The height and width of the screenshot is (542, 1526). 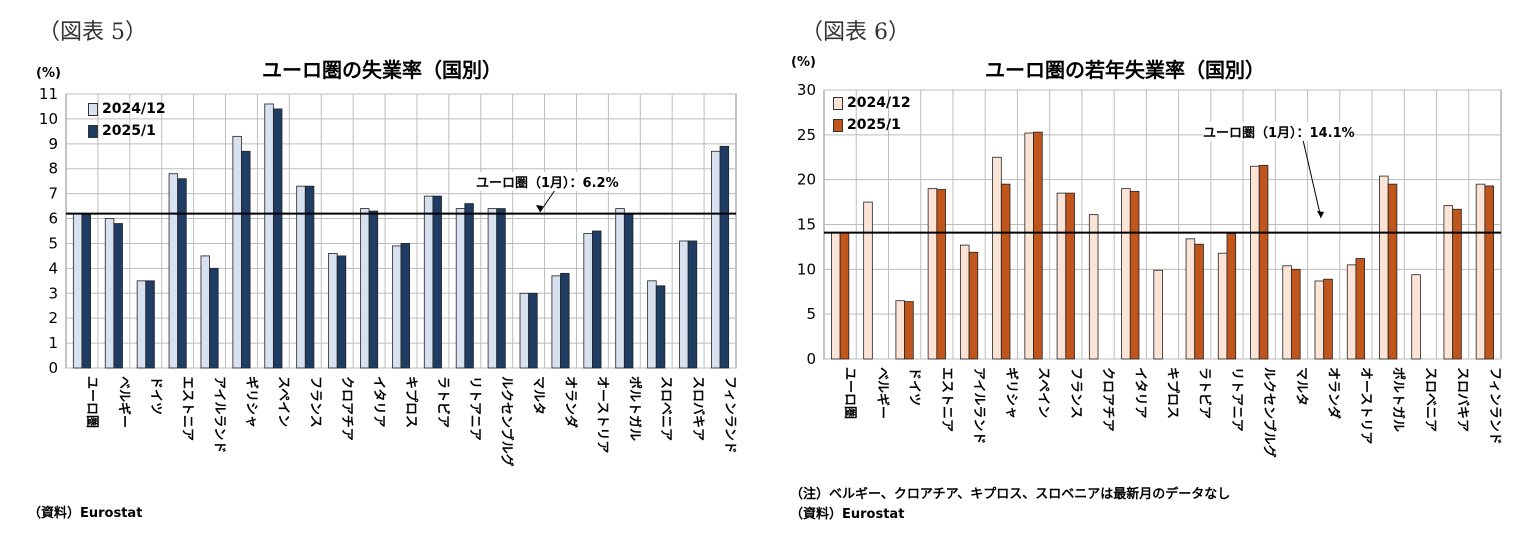 What do you see at coordinates (1279, 131) in the screenshot?
I see `reference-annotation: ユーロ圏（1月）：14.1%` at bounding box center [1279, 131].